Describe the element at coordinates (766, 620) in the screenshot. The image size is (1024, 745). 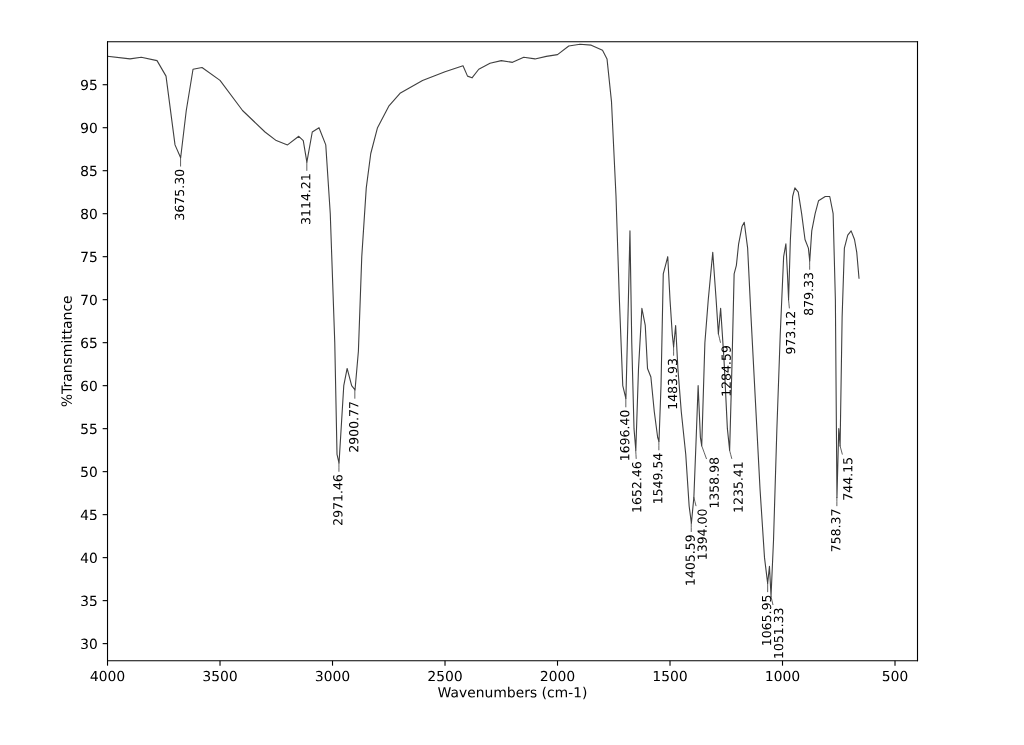
I see `annotation: 1065.95` at that location.